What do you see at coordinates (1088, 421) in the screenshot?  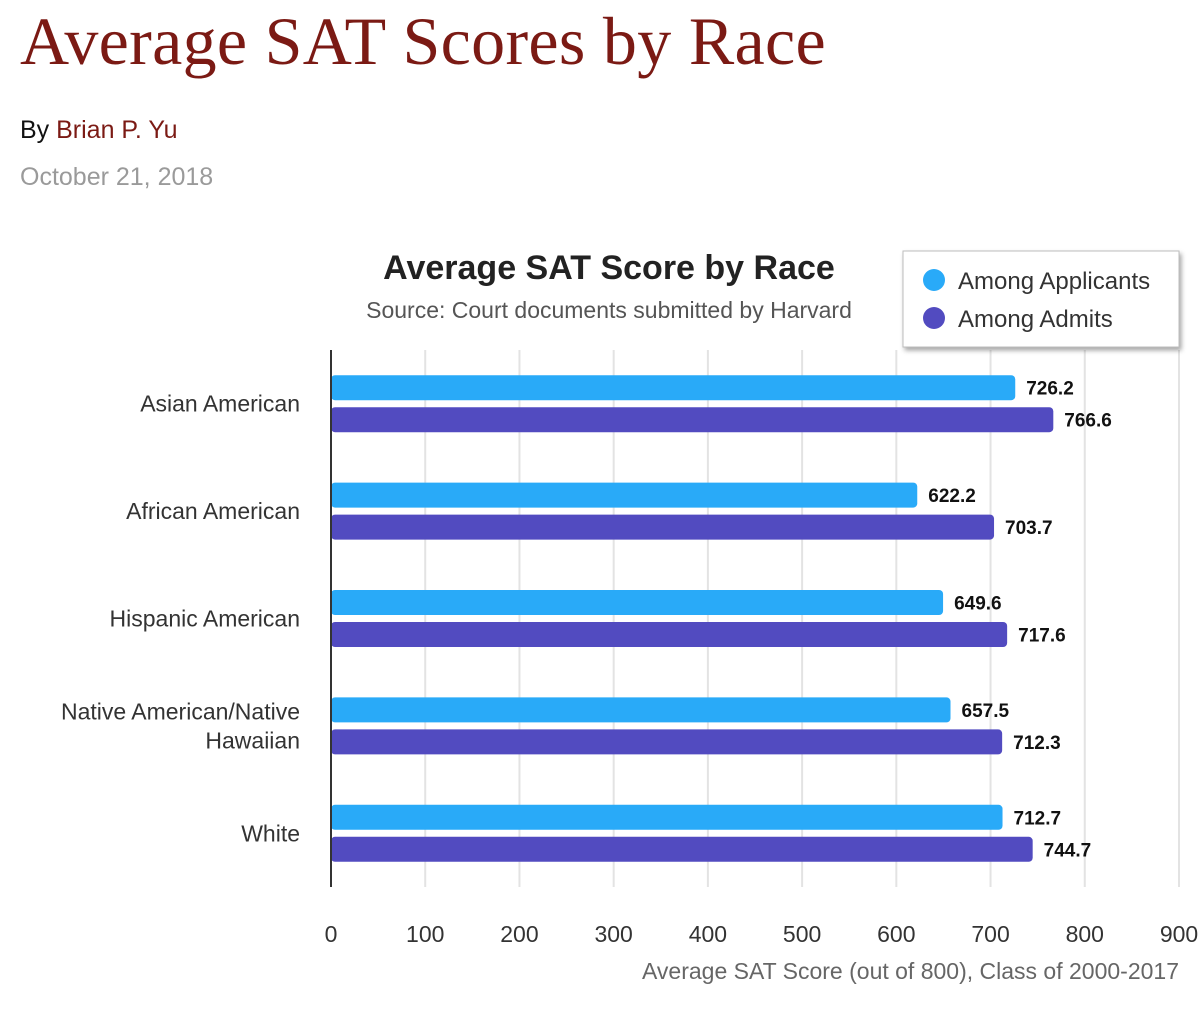 I see `data-label-0-admits: 766.6` at bounding box center [1088, 421].